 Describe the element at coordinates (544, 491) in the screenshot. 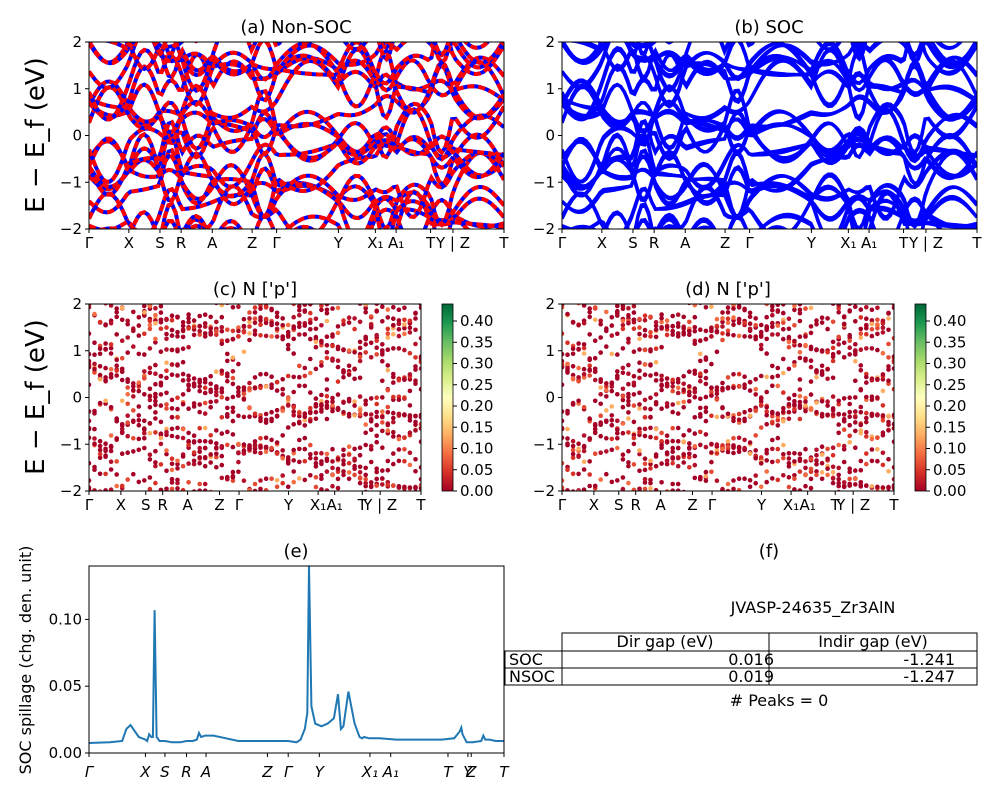

I see `ytick-label: −2` at that location.